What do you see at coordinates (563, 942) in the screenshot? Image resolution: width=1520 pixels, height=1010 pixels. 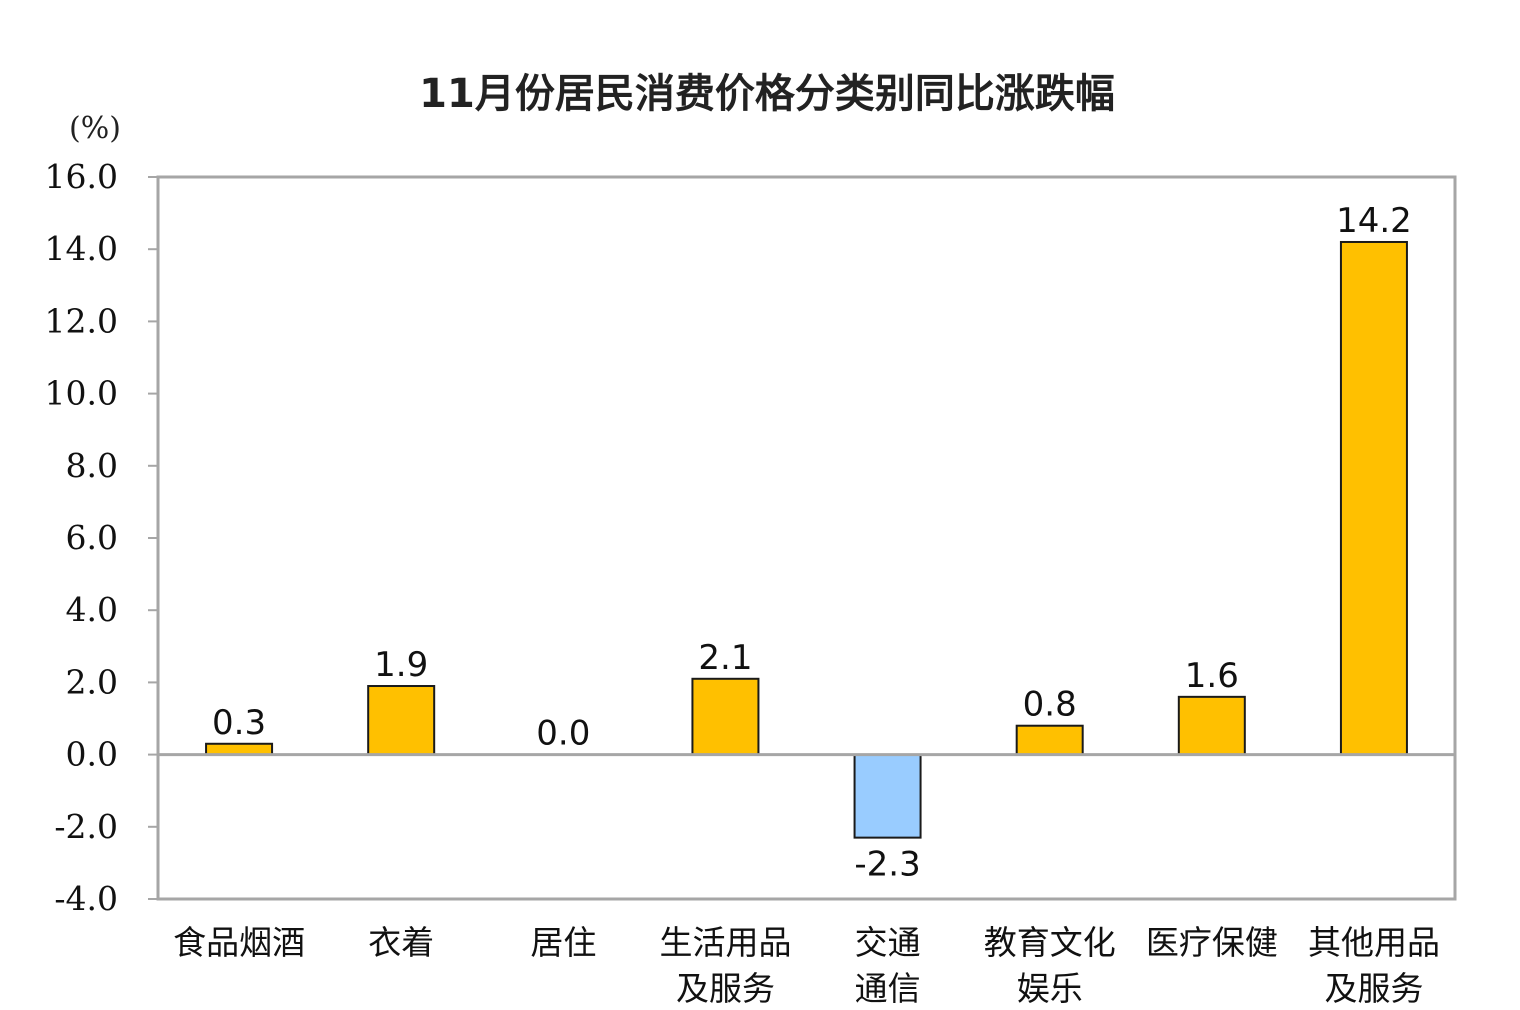 I see `category-label: 居住` at bounding box center [563, 942].